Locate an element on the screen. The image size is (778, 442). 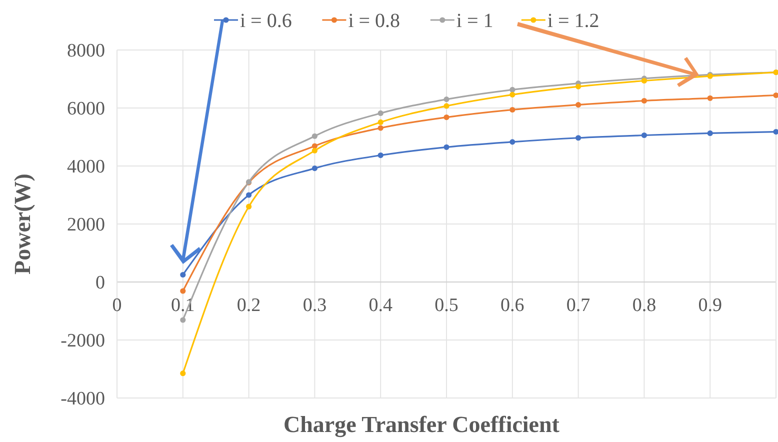
legend-label: i = 1.2 is located at coordinates (573, 21).